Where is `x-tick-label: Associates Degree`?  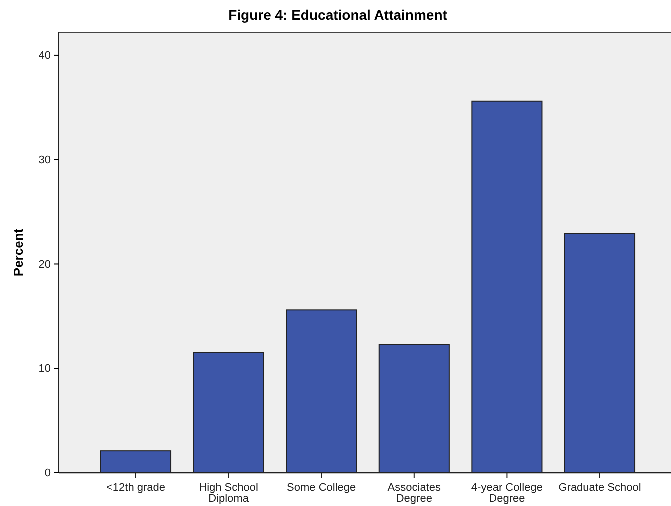
x-tick-label: Associates Degree is located at coordinates (415, 493).